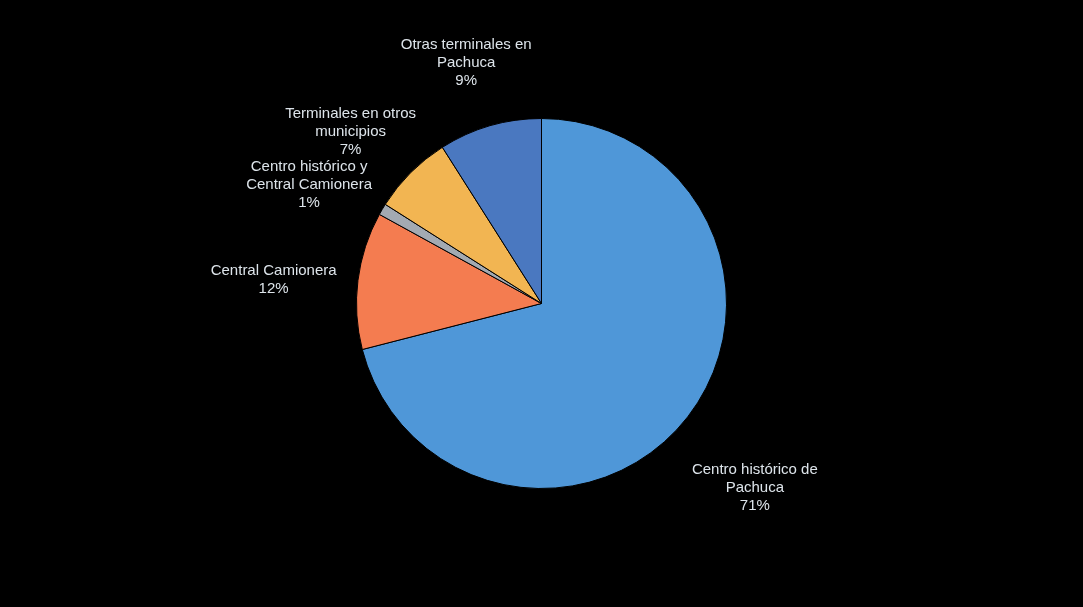  Describe the element at coordinates (274, 269) in the screenshot. I see `slice-label: Central Camionera` at that location.